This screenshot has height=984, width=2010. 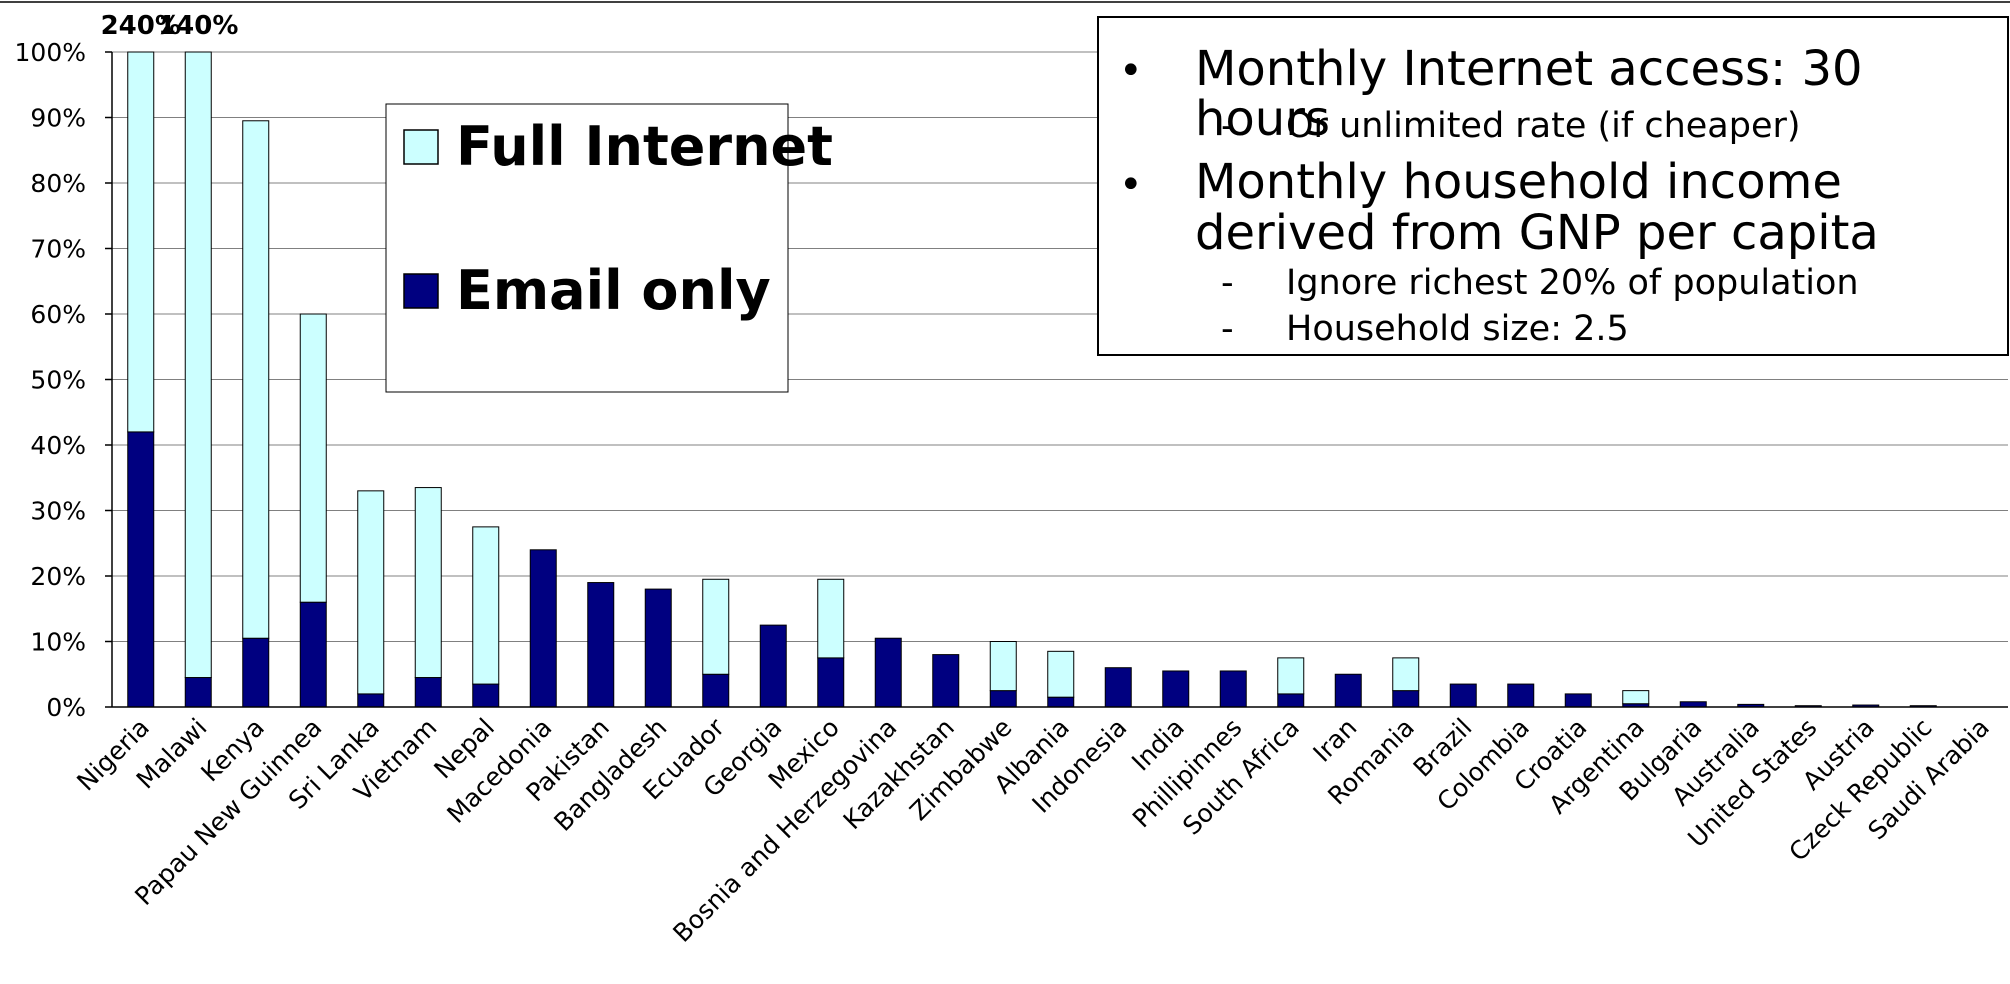 I want to click on bar-email-only-macedonia, so click(x=543, y=628).